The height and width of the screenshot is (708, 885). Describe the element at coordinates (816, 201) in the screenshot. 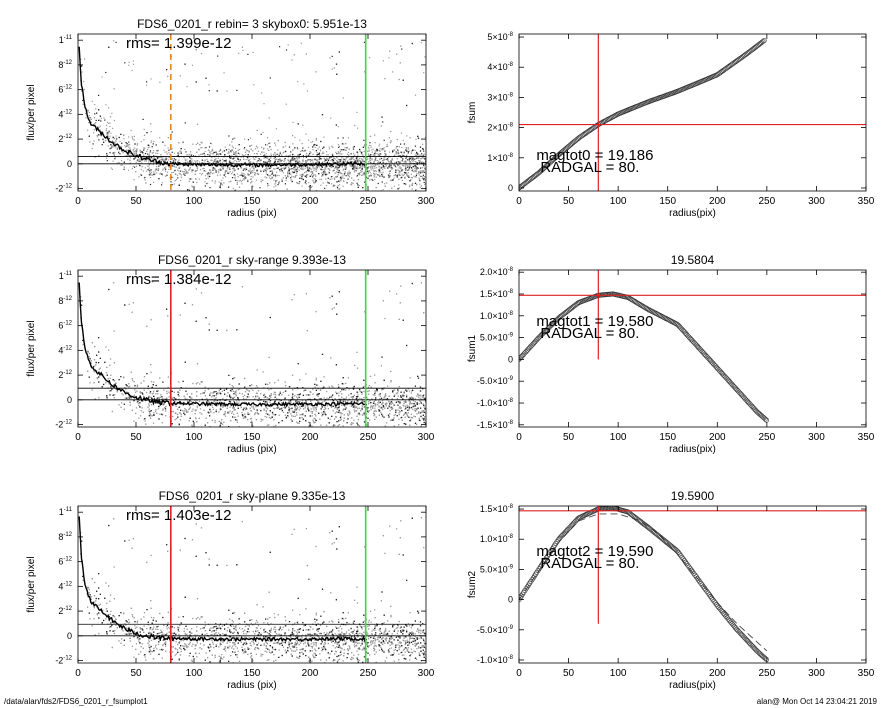

I see `x-tick-label: 300` at that location.